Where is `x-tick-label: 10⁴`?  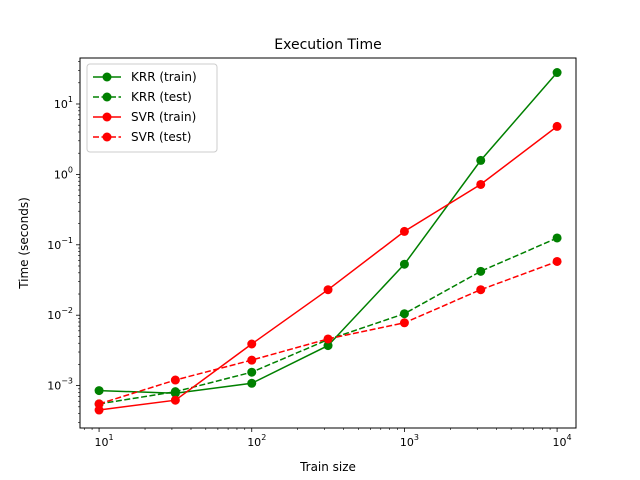
x-tick-label: 10⁴ is located at coordinates (562, 441).